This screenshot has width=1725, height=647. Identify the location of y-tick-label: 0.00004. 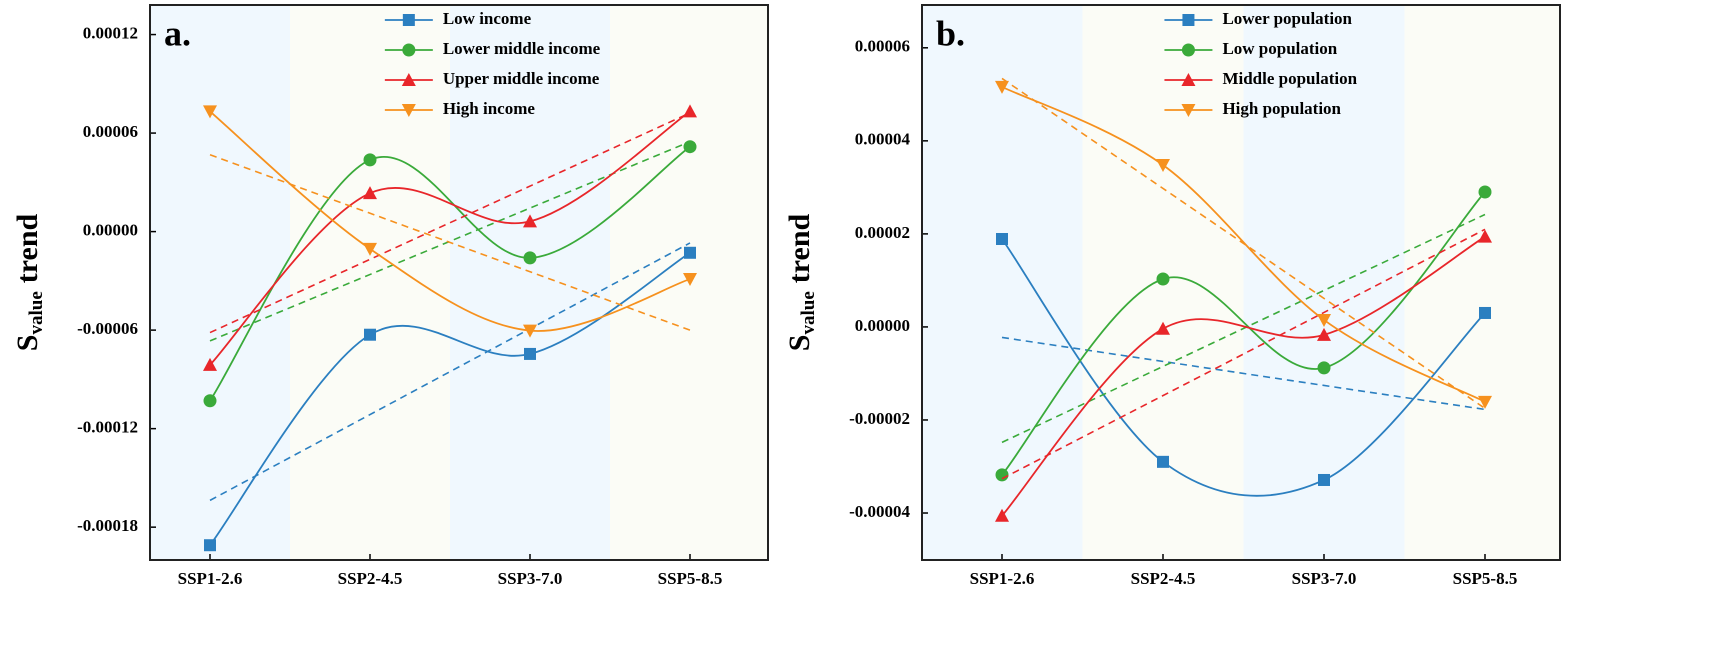
(883, 139).